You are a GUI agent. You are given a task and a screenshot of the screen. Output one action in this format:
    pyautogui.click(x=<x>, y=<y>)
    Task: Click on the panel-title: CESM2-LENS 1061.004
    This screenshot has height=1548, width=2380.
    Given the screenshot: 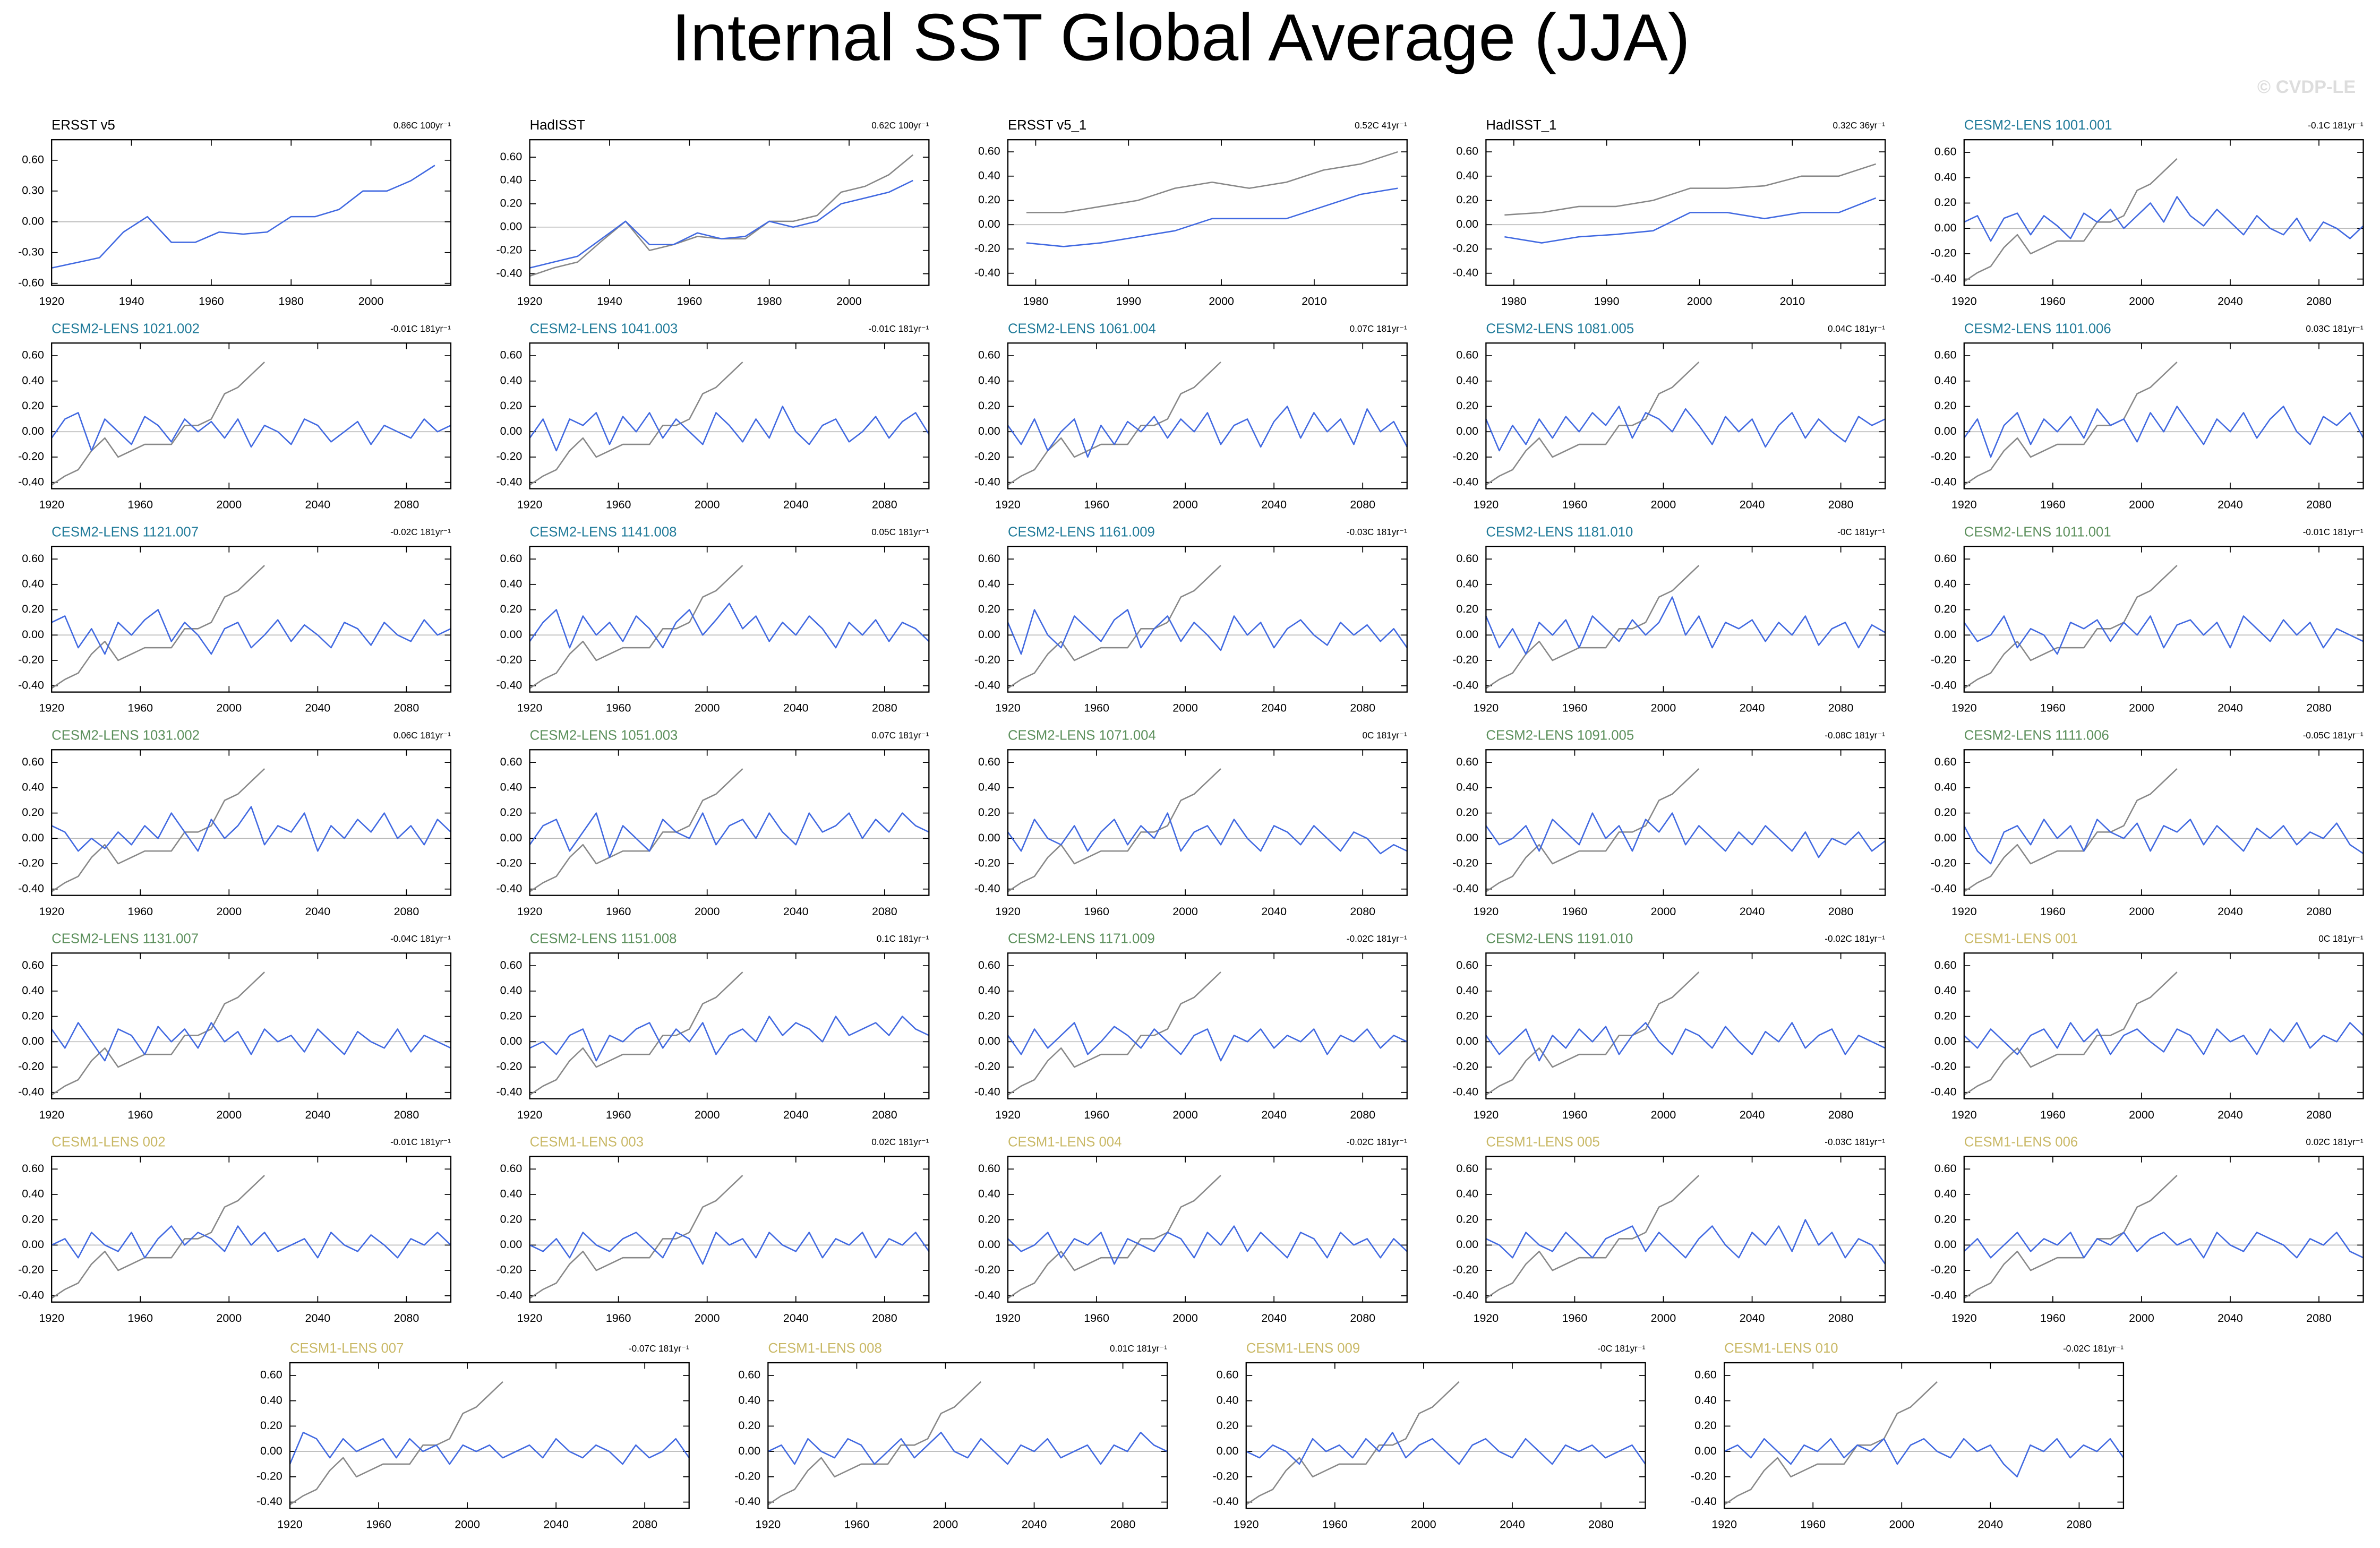 What is the action you would take?
    pyautogui.click(x=1082, y=329)
    